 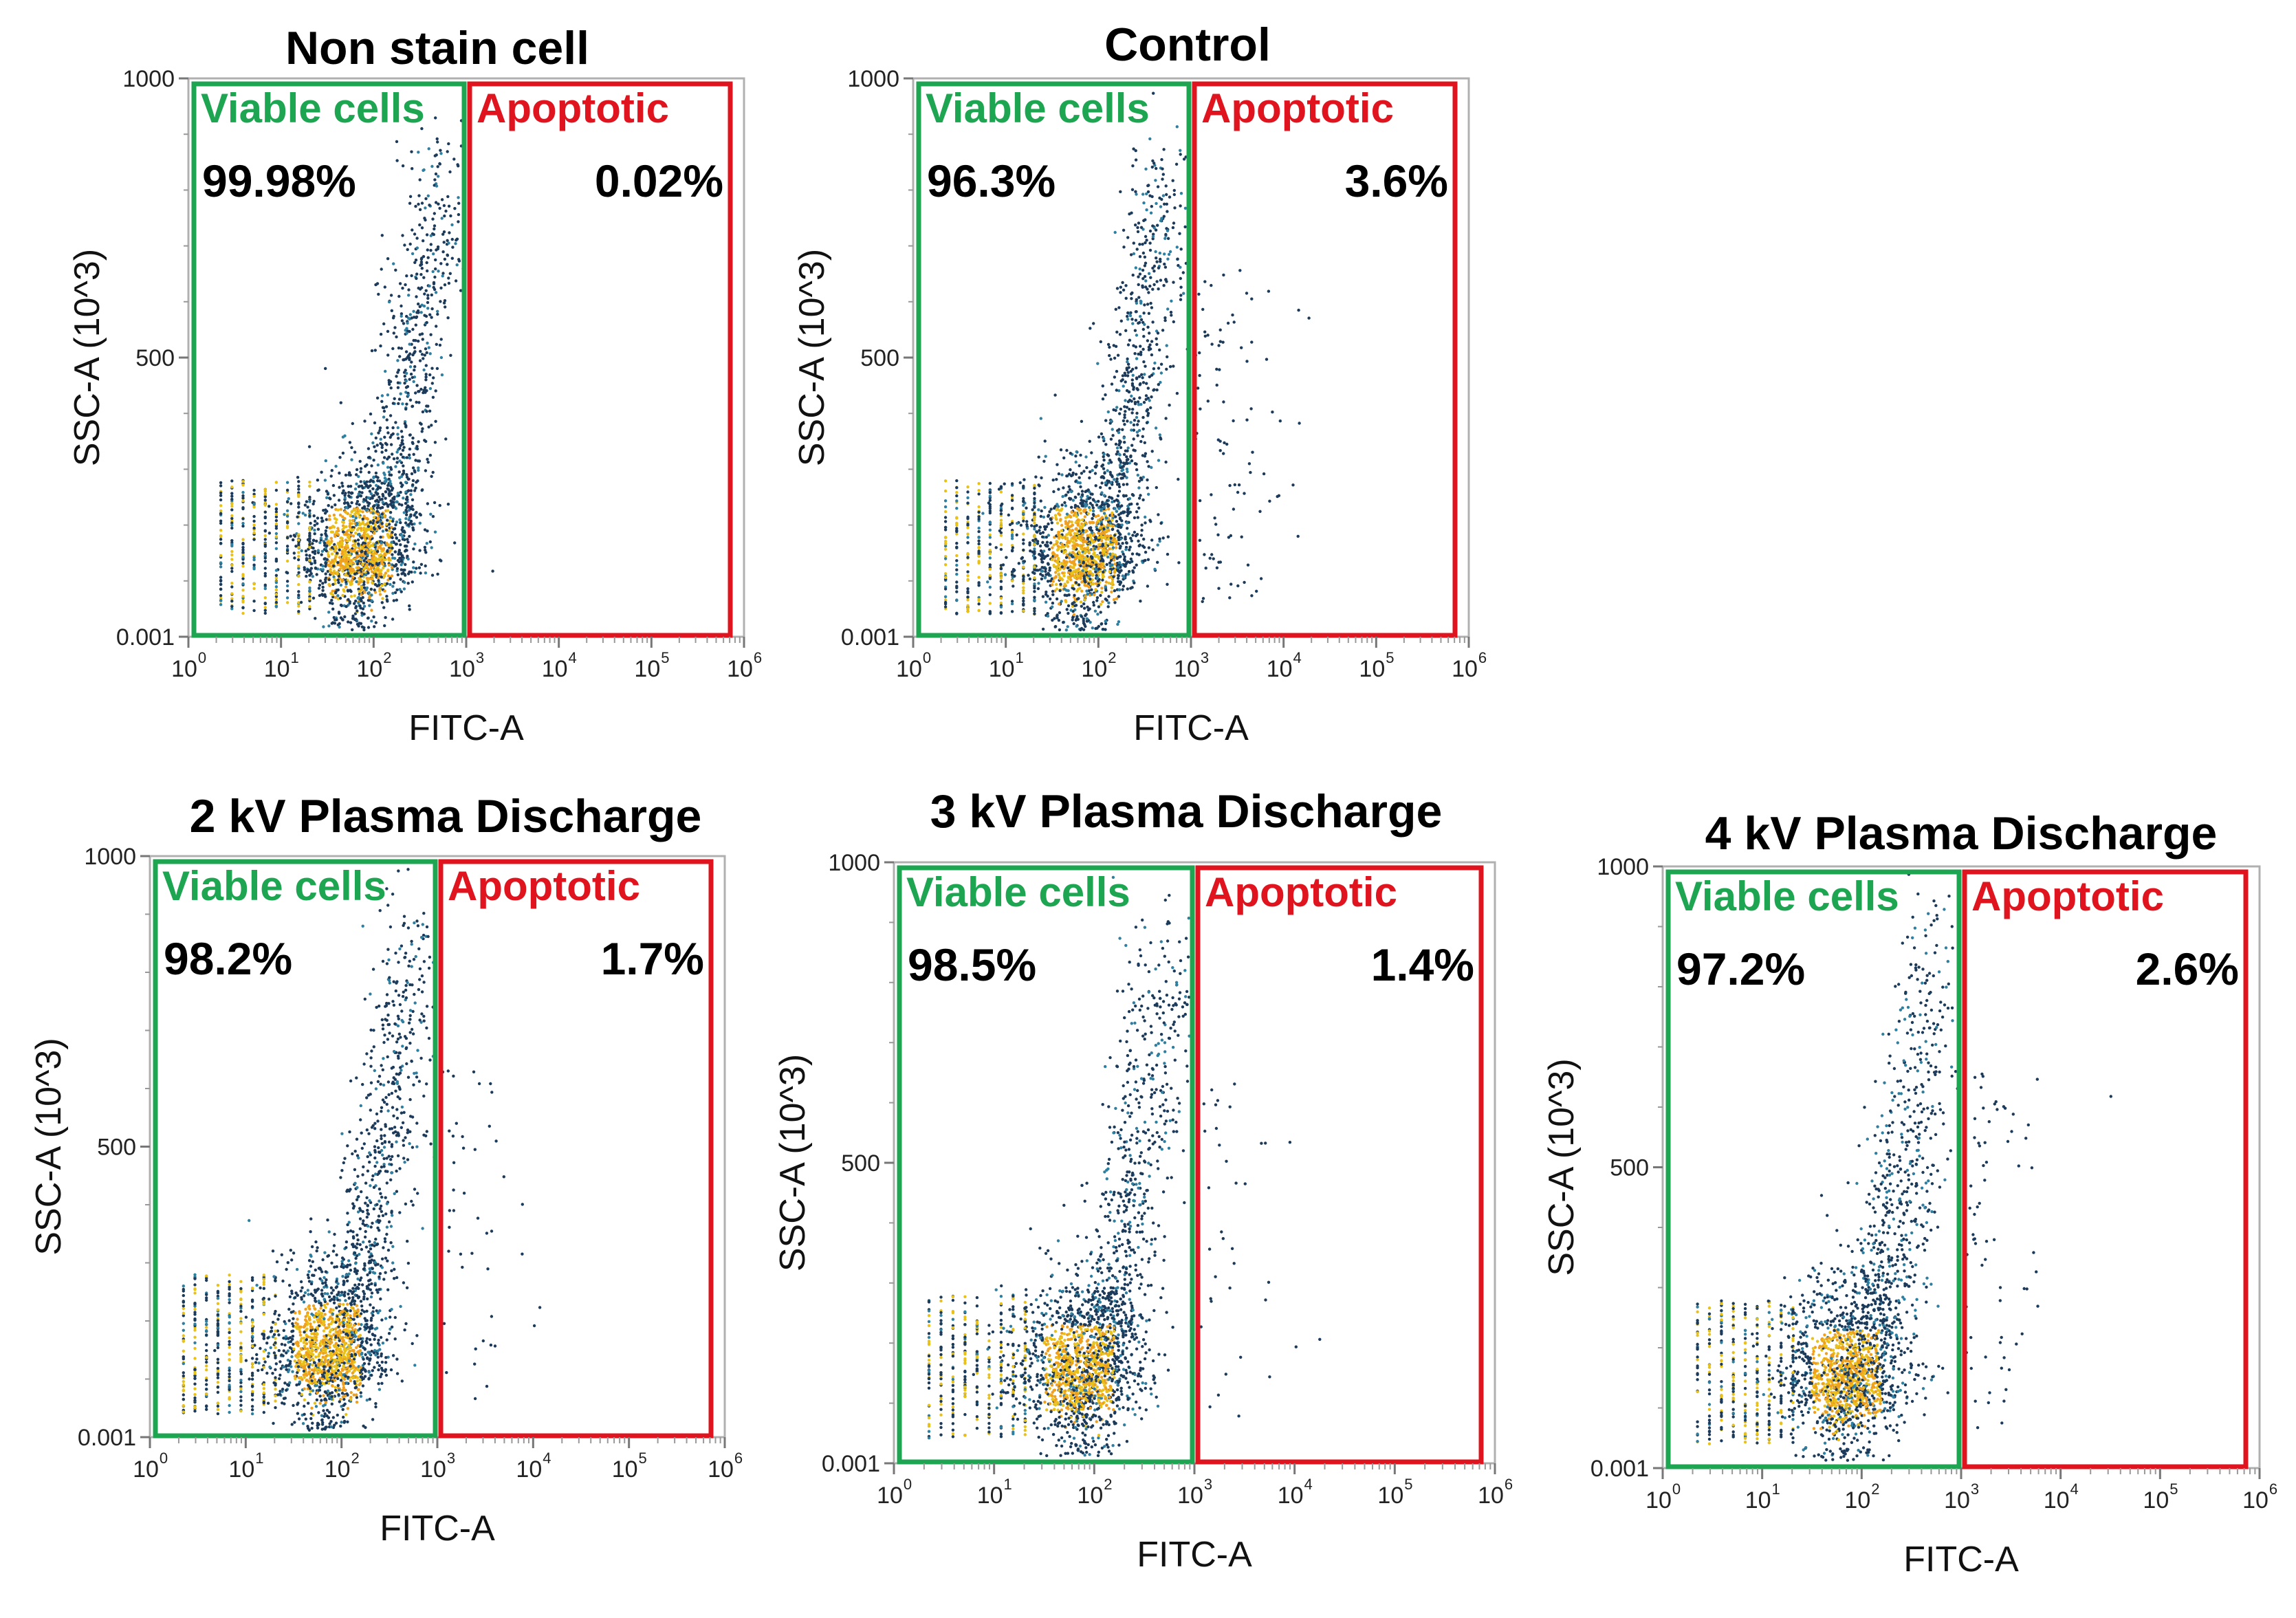 What do you see at coordinates (1740, 969) in the screenshot?
I see `viable-percent: 97.2%` at bounding box center [1740, 969].